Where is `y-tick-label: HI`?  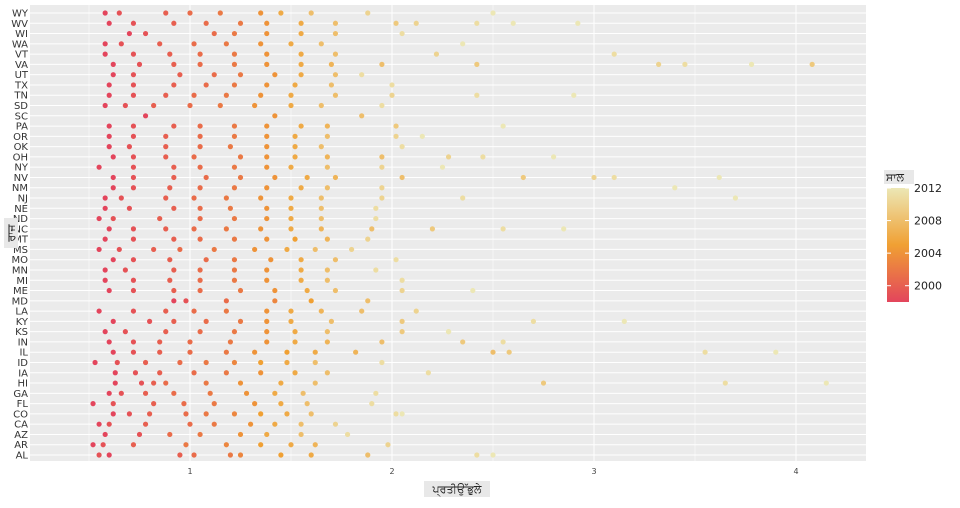
y-tick-label: HI is located at coordinates (23, 384).